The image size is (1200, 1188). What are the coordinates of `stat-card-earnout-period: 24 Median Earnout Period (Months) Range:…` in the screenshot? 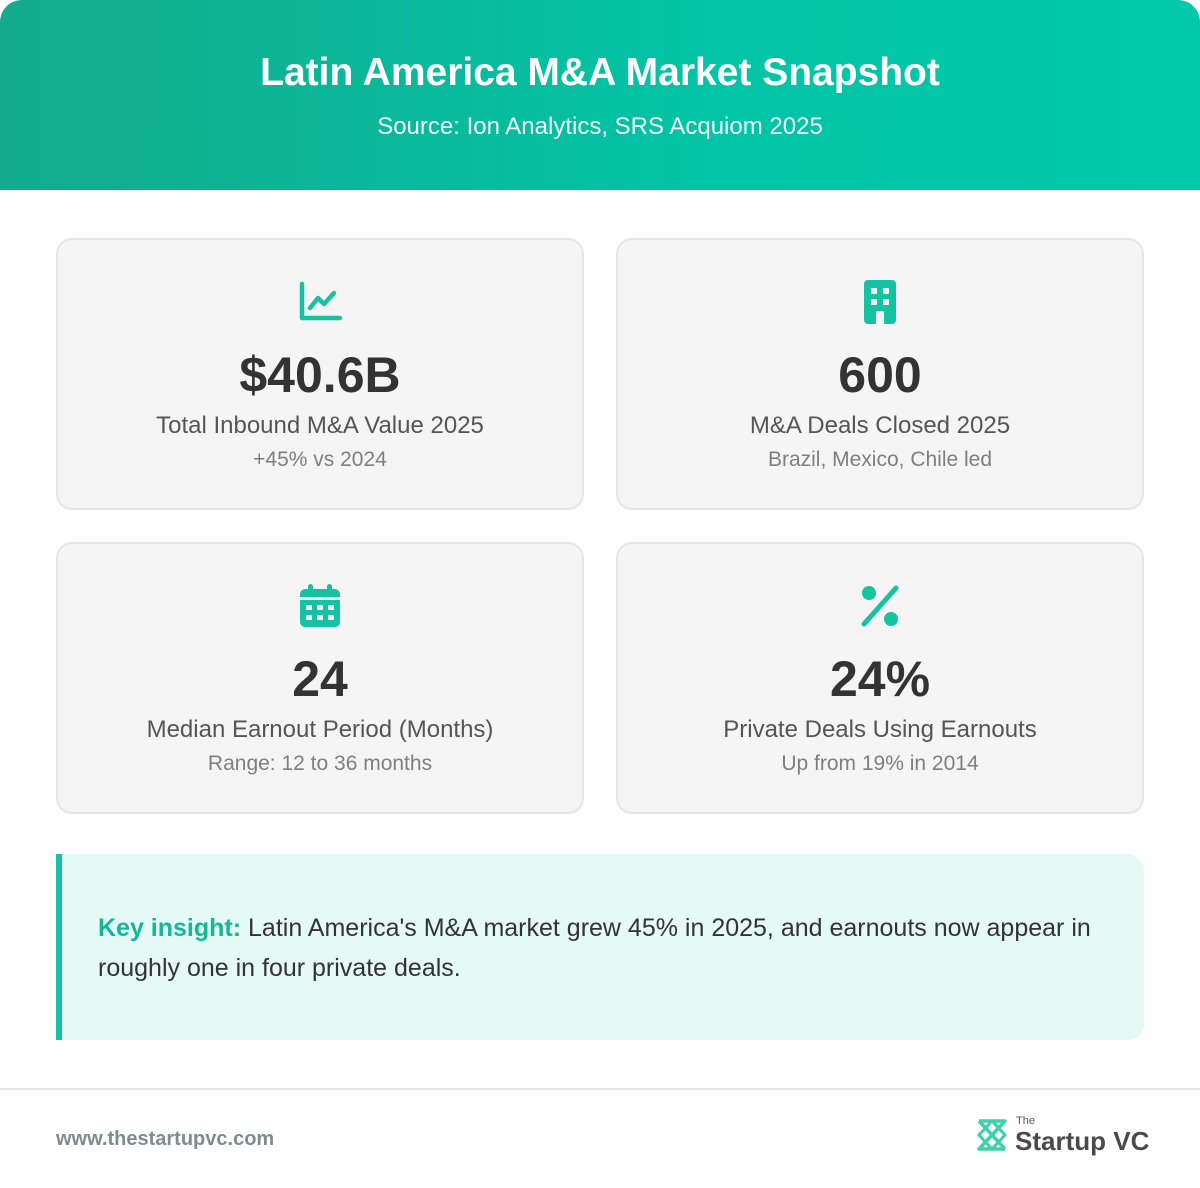 It's located at (320, 678).